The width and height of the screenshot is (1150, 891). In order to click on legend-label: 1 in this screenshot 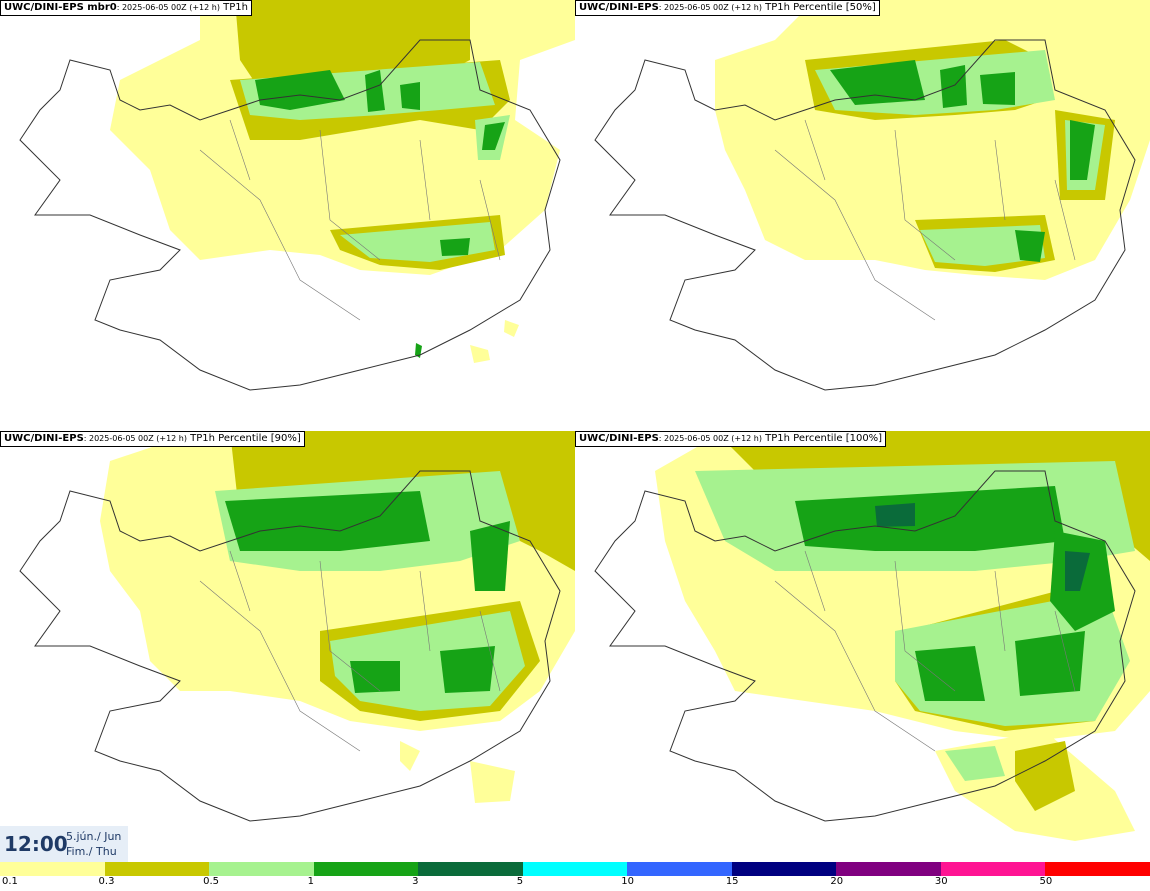, I will do `click(310, 881)`.